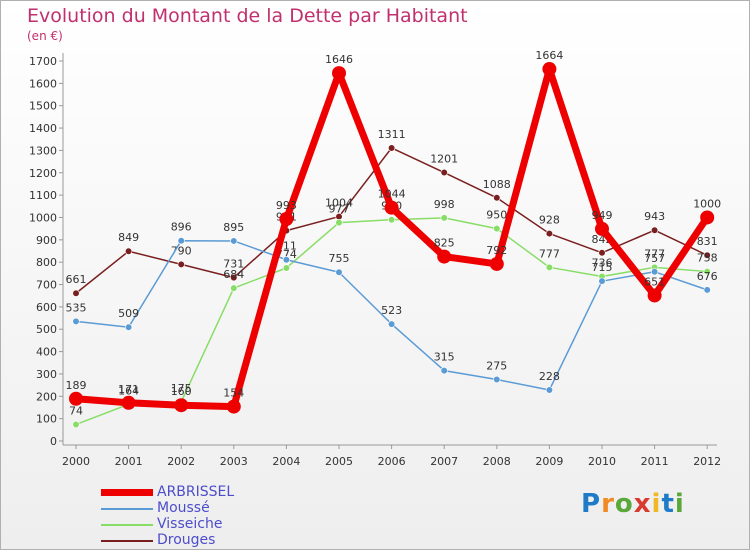 The image size is (750, 550). I want to click on y-tick-label: 200, so click(46, 396).